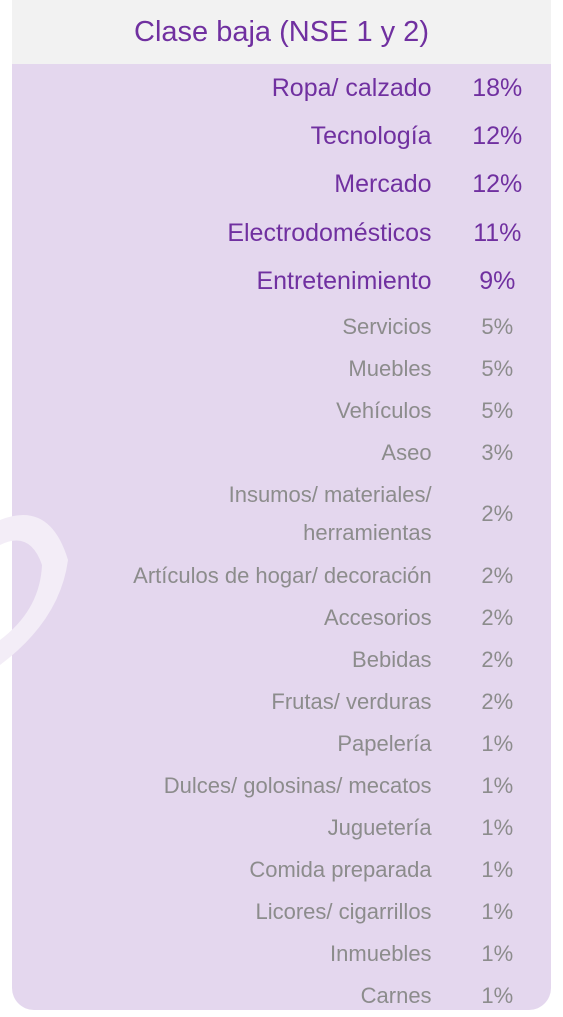 The image size is (563, 1017). What do you see at coordinates (216, 701) in the screenshot?
I see `row-label: Frutas/ verduras` at bounding box center [216, 701].